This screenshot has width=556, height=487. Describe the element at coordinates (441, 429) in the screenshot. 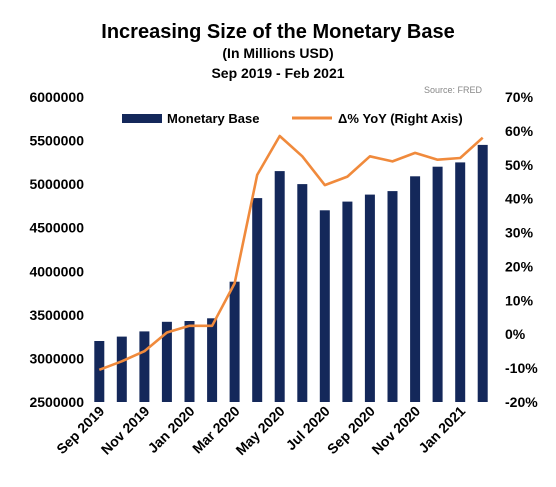

I see `x-tick-label: Jan 2021` at that location.